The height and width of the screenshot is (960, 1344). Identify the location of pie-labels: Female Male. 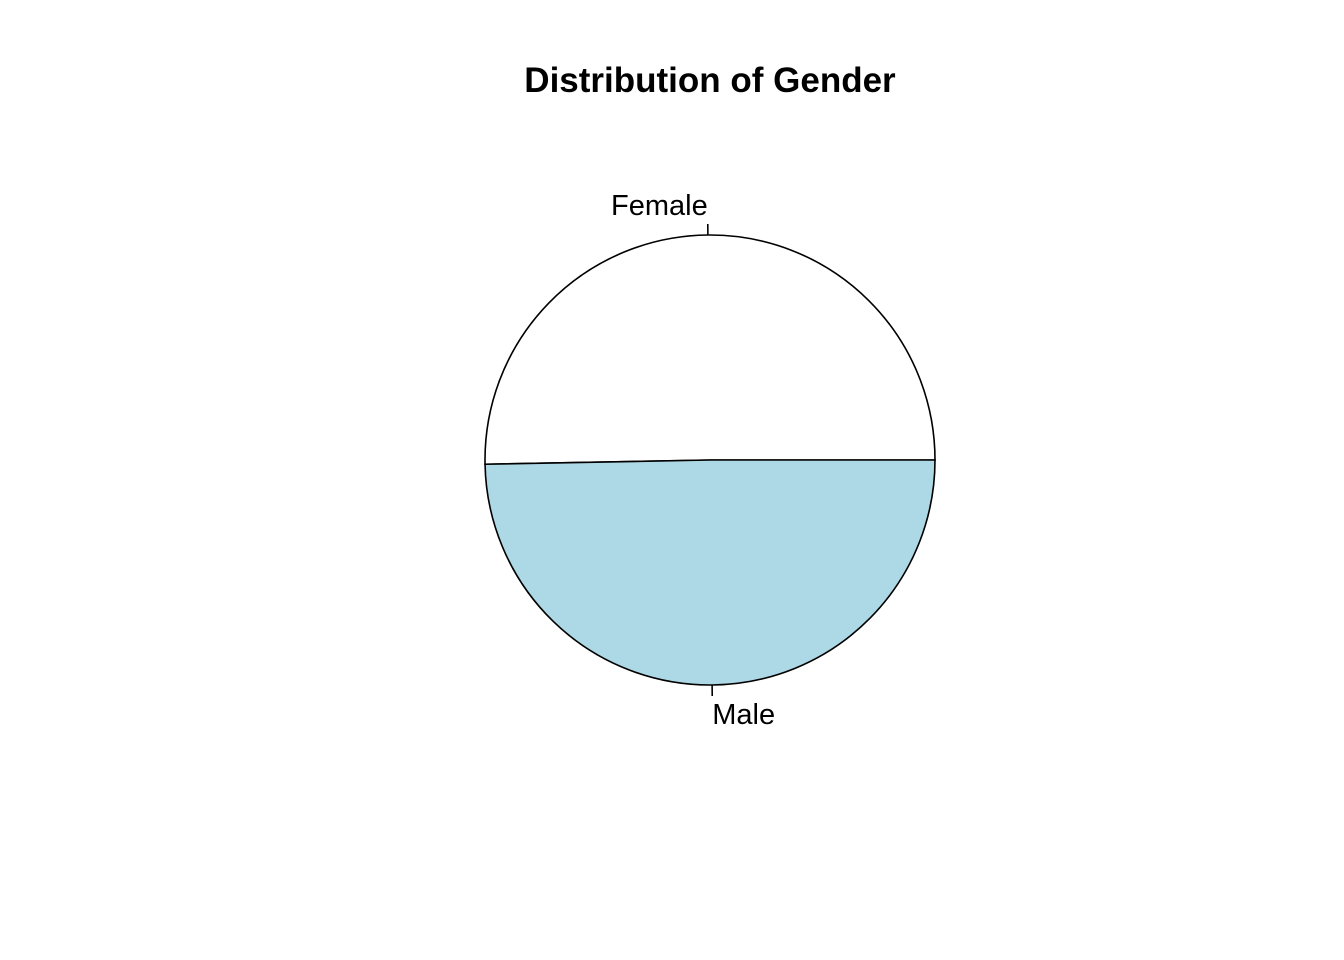
(693, 460).